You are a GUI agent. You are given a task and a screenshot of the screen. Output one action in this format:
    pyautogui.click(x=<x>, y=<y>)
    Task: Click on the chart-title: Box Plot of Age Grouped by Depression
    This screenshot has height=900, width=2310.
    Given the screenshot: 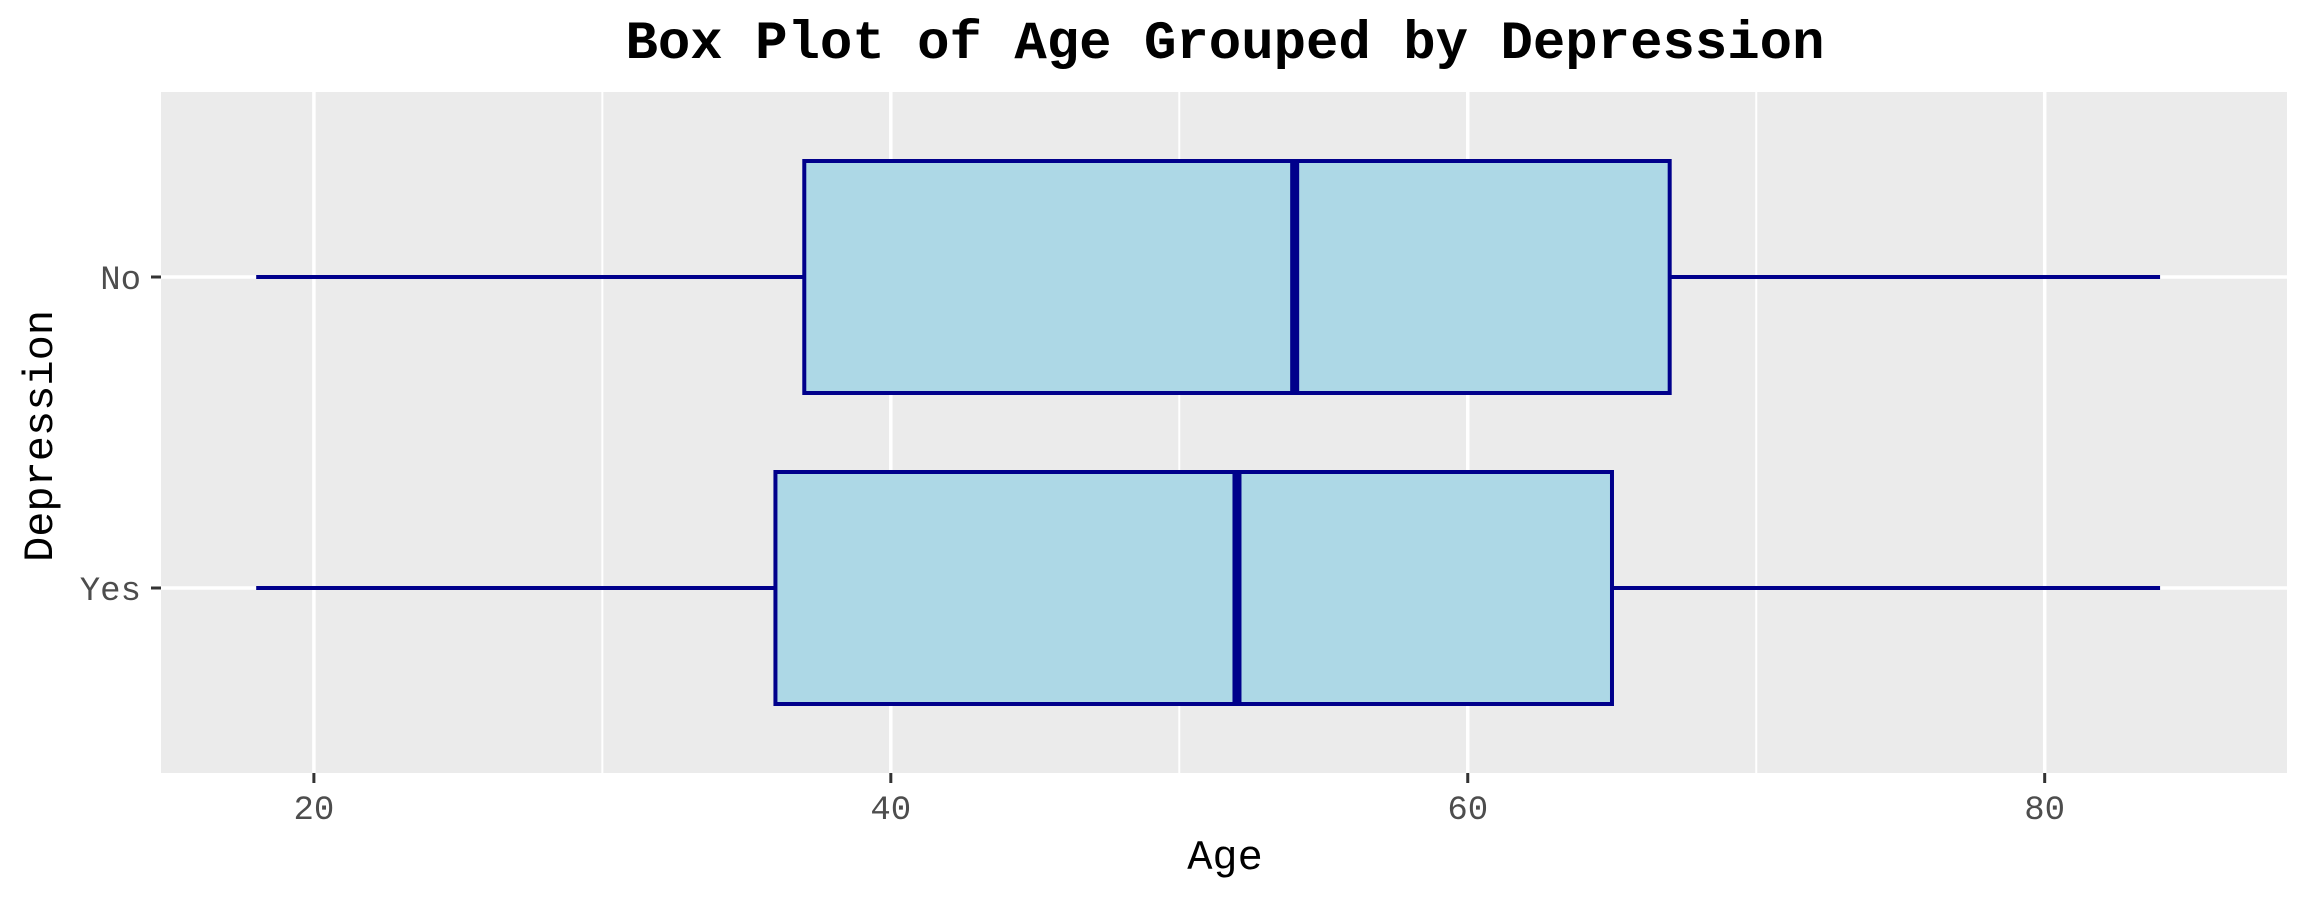 What is the action you would take?
    pyautogui.click(x=1225, y=44)
    